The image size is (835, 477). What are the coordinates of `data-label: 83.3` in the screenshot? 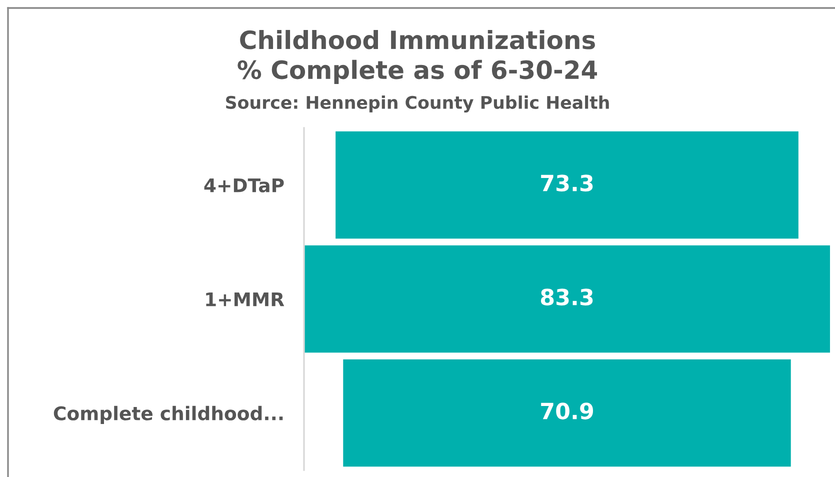 It's located at (566, 297).